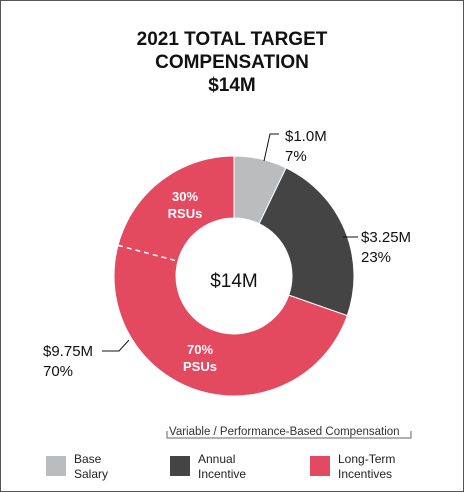 This screenshot has width=464, height=492. I want to click on base-salary-amount-label: $1.0M, so click(306, 136).